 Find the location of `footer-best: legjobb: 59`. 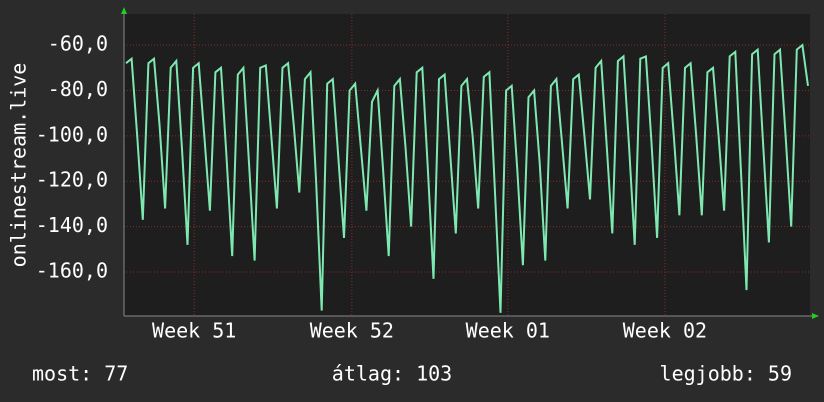

footer-best: legjobb: 59 is located at coordinates (726, 374).